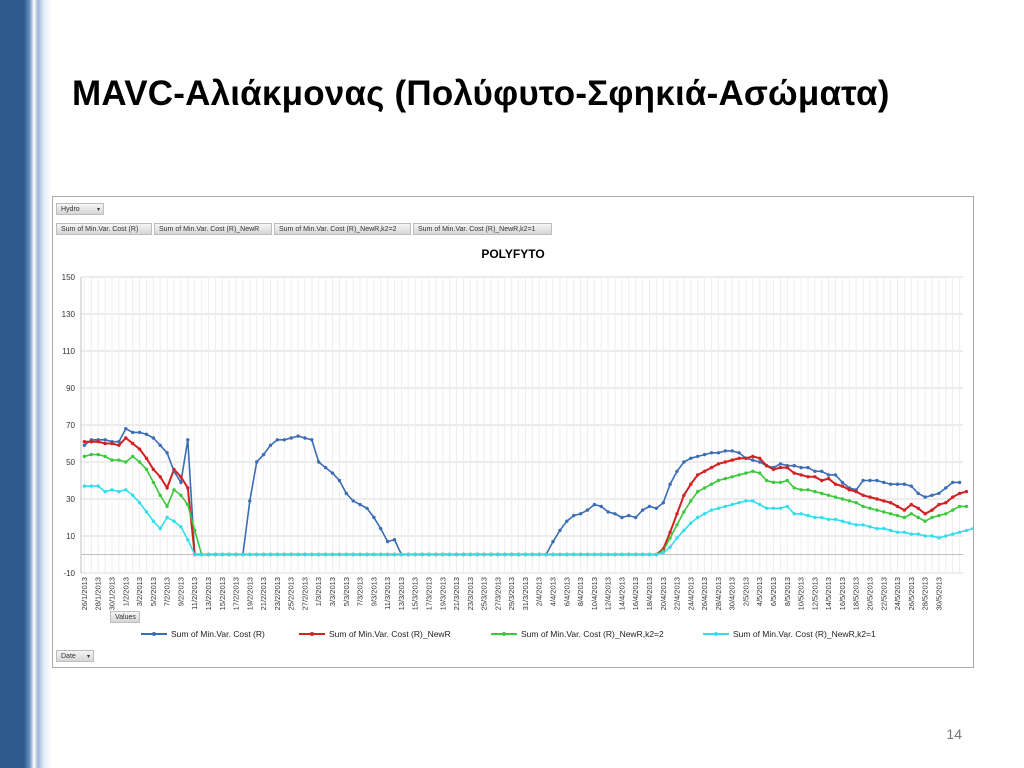  I want to click on value-button-newr-k2-2: Sum of Min.Var. Cost (R)_NewR,k2=2, so click(342, 229).